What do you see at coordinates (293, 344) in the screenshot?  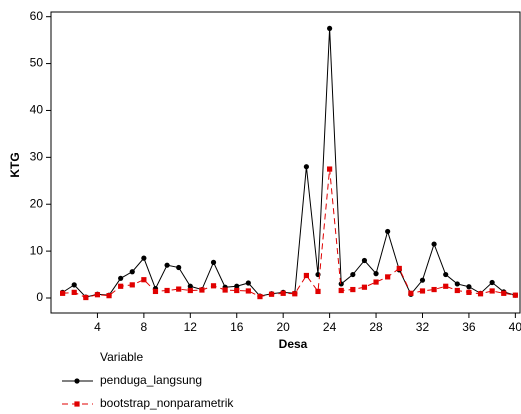 I see `x-axis-label: Desa` at bounding box center [293, 344].